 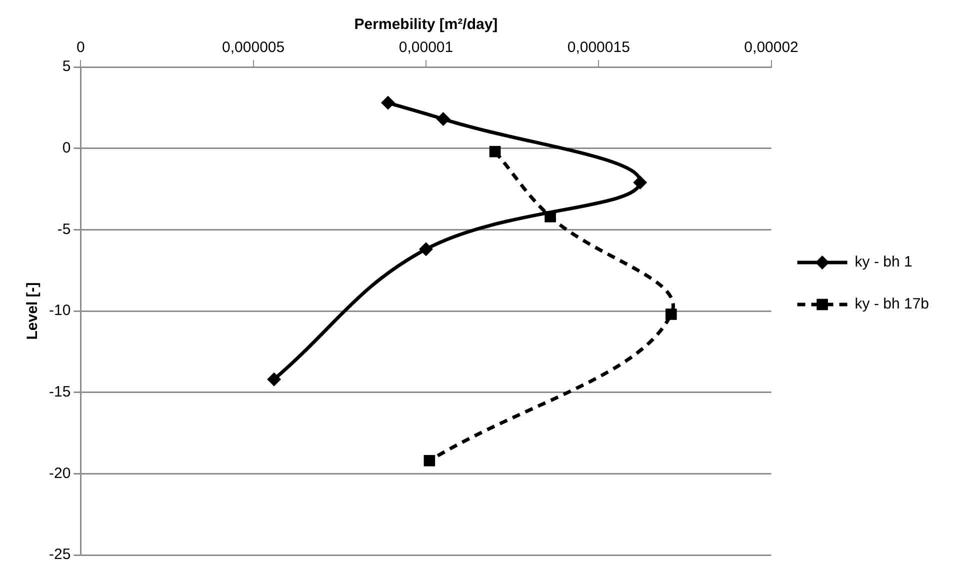 I want to click on y-axis-title: Level [-], so click(x=33, y=311).